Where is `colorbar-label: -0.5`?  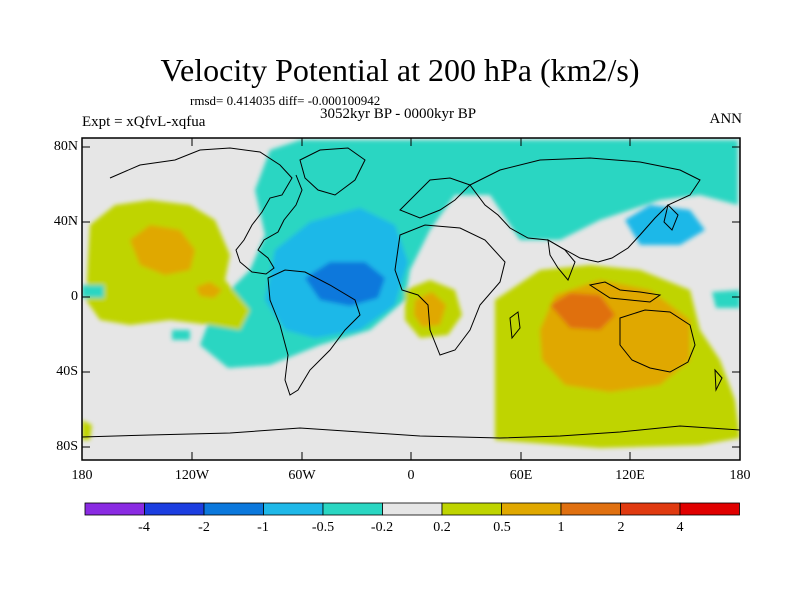
colorbar-label: -0.5 is located at coordinates (323, 527).